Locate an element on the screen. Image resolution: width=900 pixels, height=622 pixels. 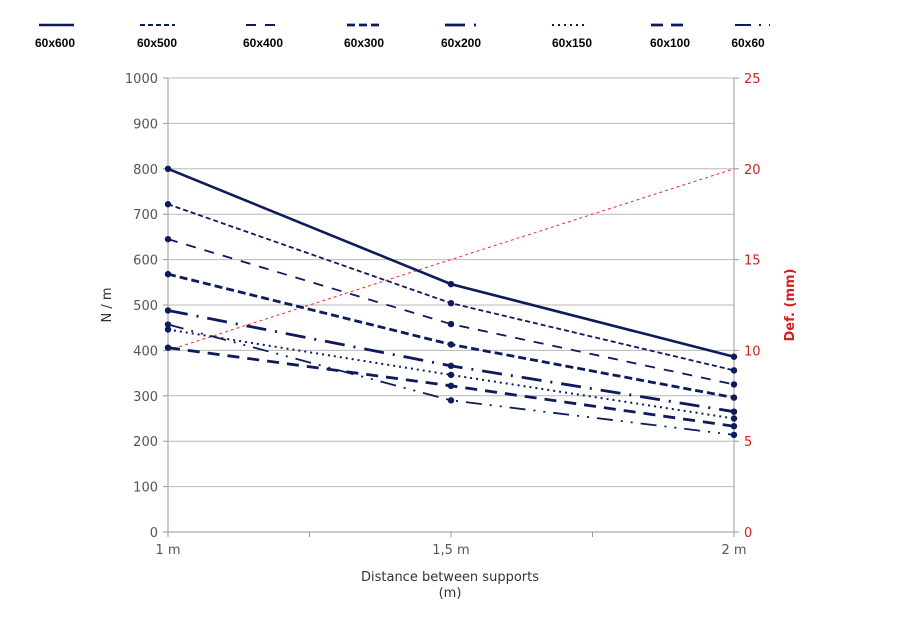
legend-label: 60x300 is located at coordinates (364, 43).